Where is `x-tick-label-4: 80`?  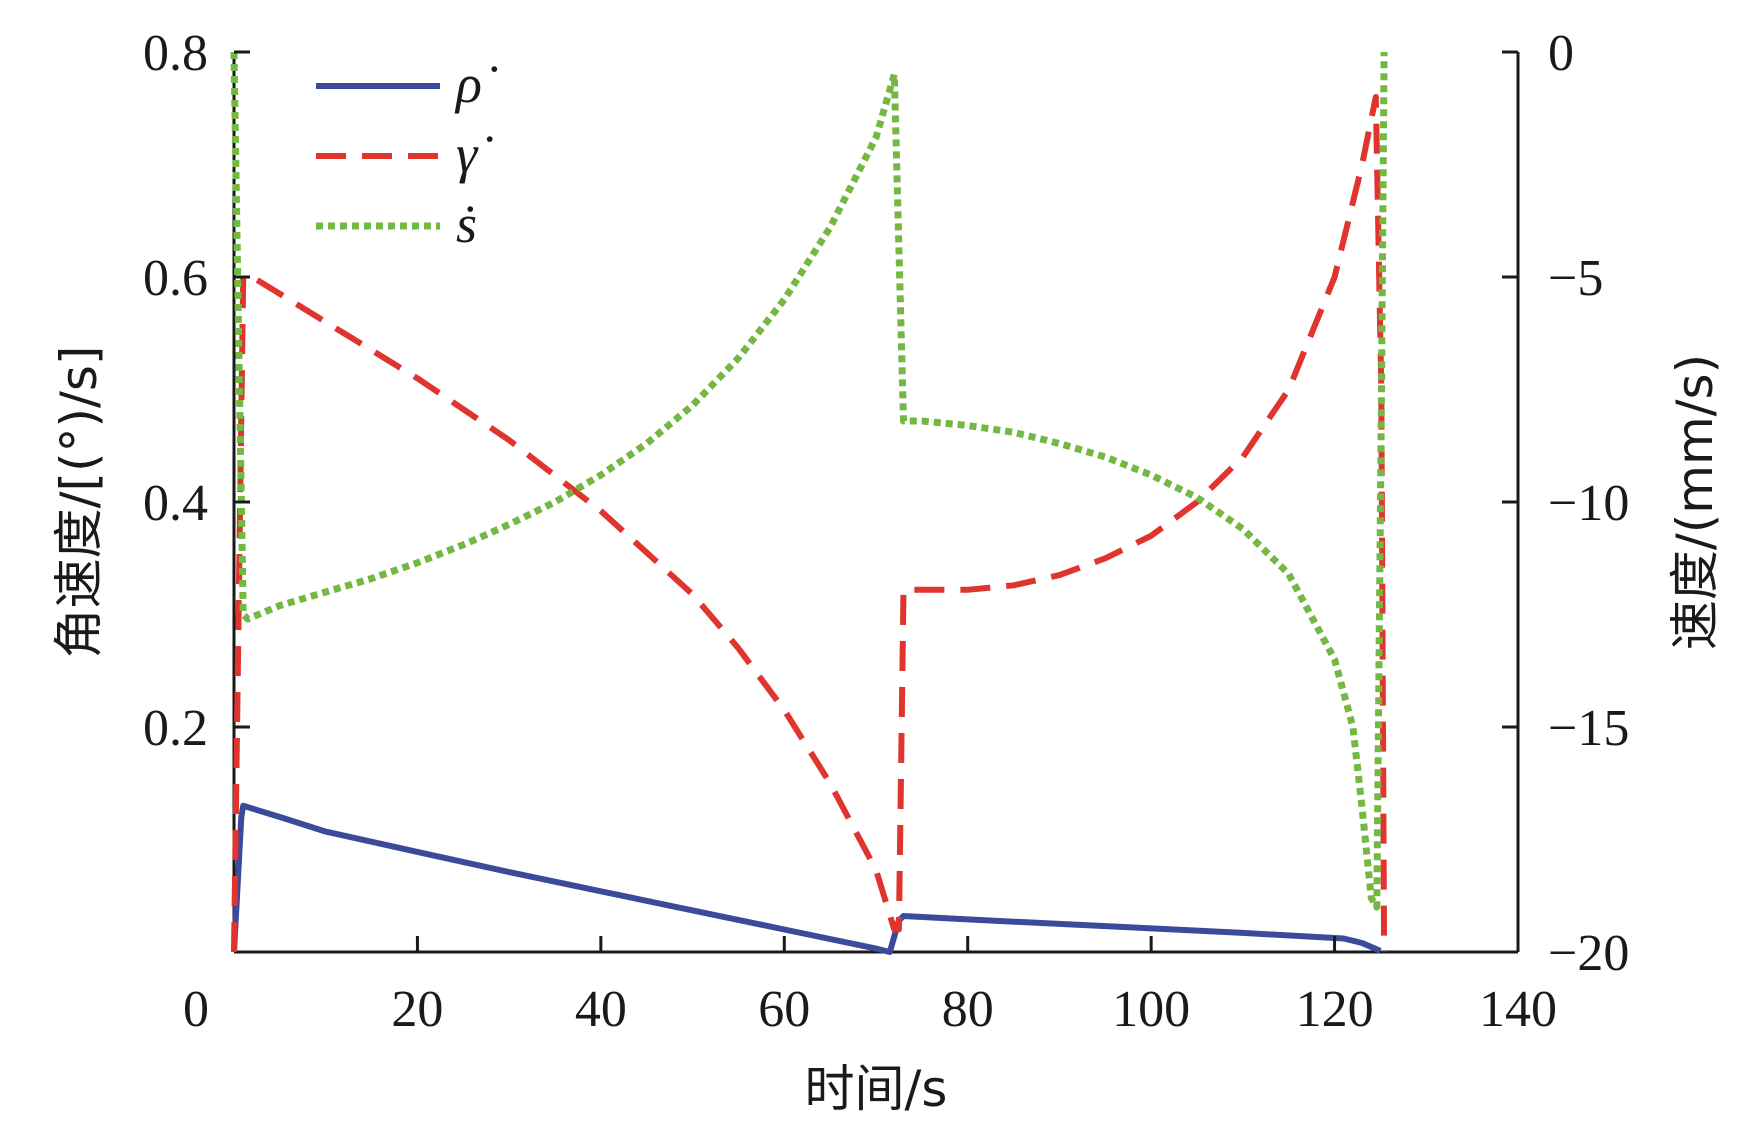
x-tick-label-4: 80 is located at coordinates (968, 1009).